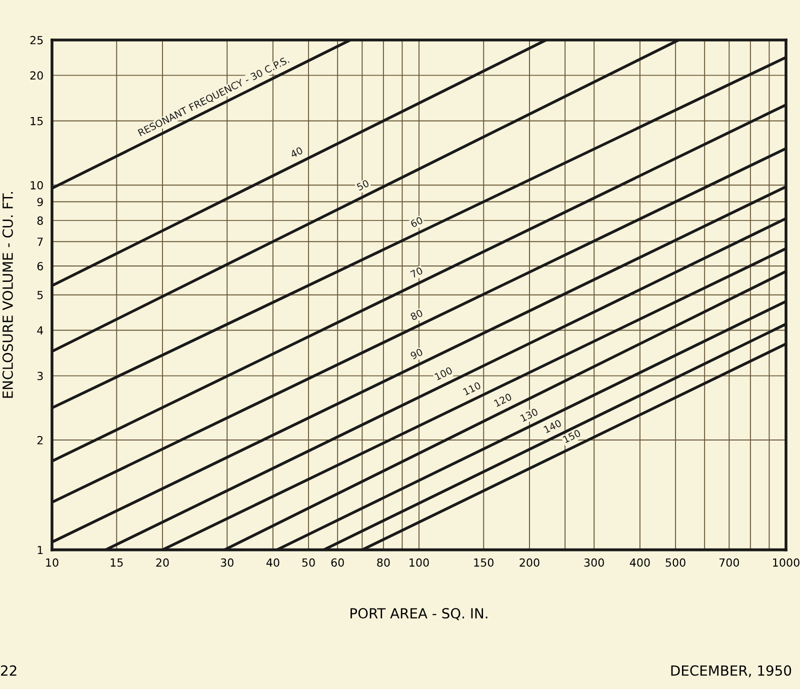  I want to click on y-tick-label: 9, so click(40, 202).